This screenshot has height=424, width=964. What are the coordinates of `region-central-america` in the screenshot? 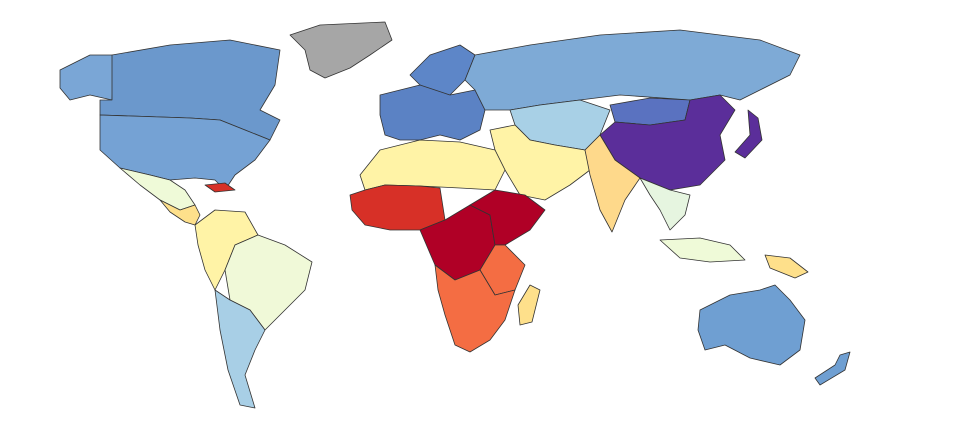 It's located at (180, 212).